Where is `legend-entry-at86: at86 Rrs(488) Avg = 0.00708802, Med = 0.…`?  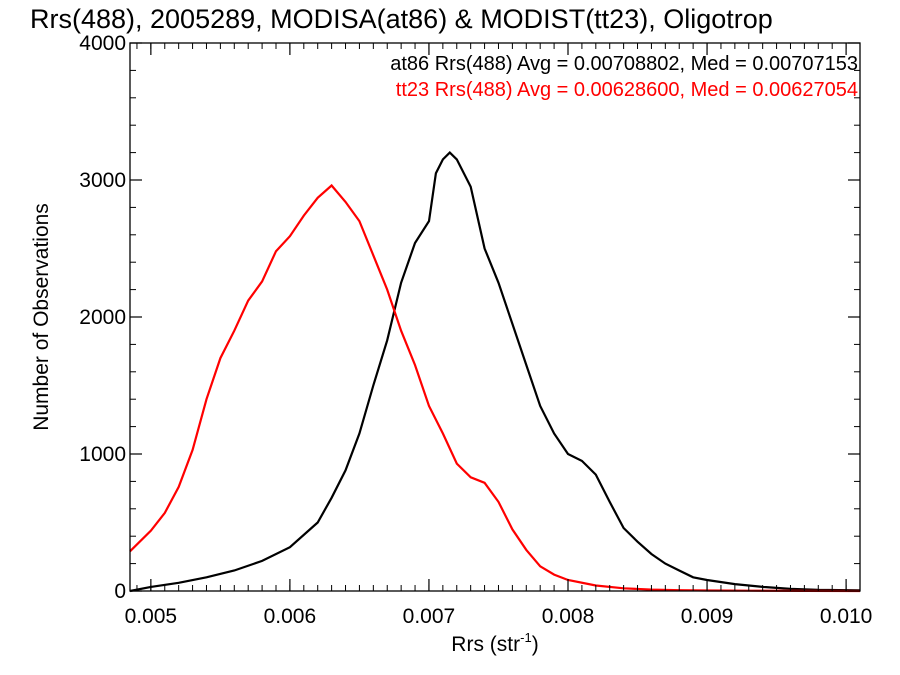
legend-entry-at86: at86 Rrs(488) Avg = 0.00708802, Med = 0.… is located at coordinates (624, 64).